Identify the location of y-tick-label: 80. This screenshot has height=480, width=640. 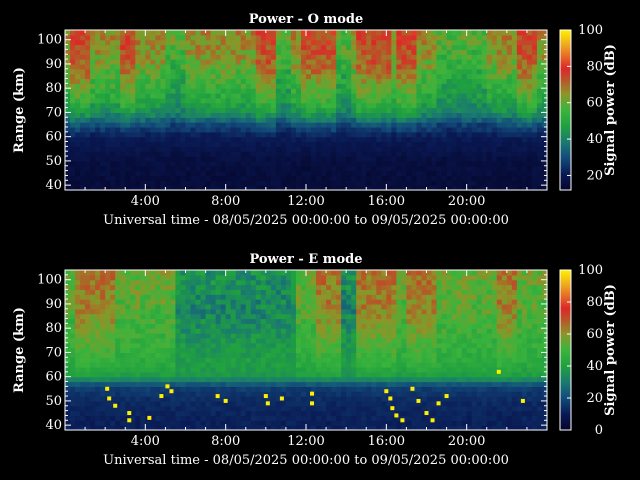
(53, 88).